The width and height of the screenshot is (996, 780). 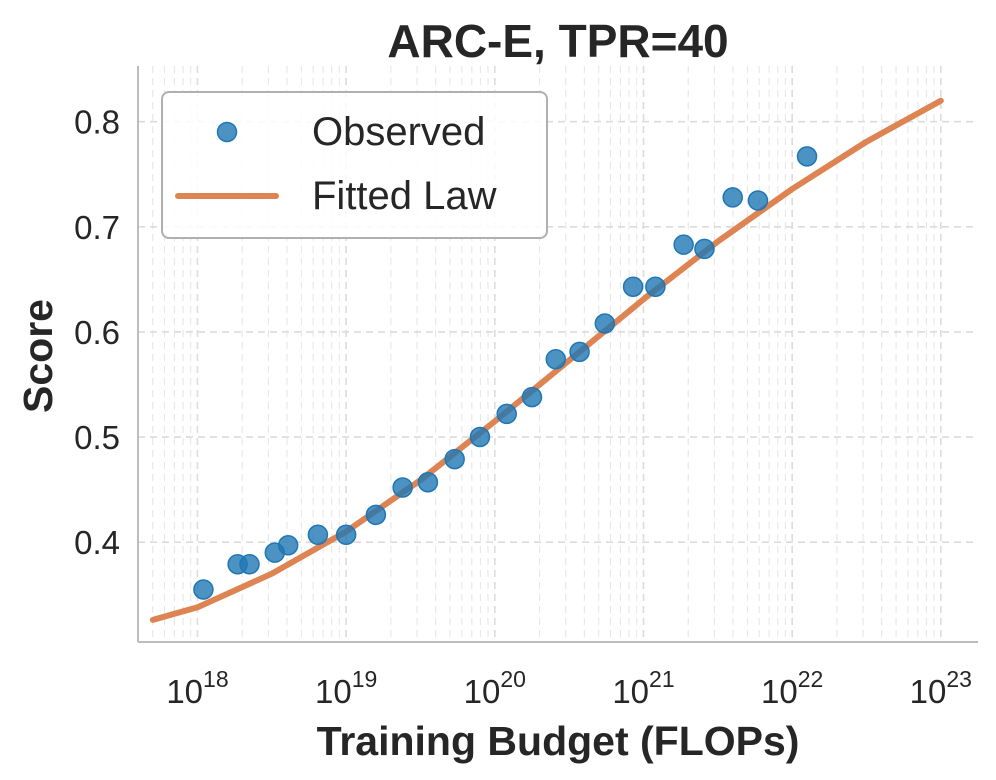 What do you see at coordinates (792, 688) in the screenshot?
I see `x-tick-label: 1022` at bounding box center [792, 688].